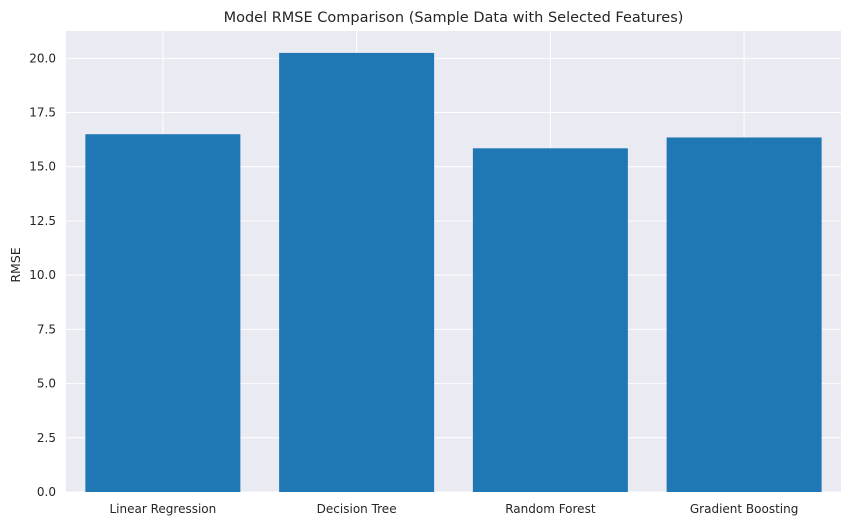 The height and width of the screenshot is (530, 851). I want to click on y-axis-ticks: 0.0 2.5 5.0 7.5 10.0 12.5 15.0 17.5 20.0, so click(42, 275).